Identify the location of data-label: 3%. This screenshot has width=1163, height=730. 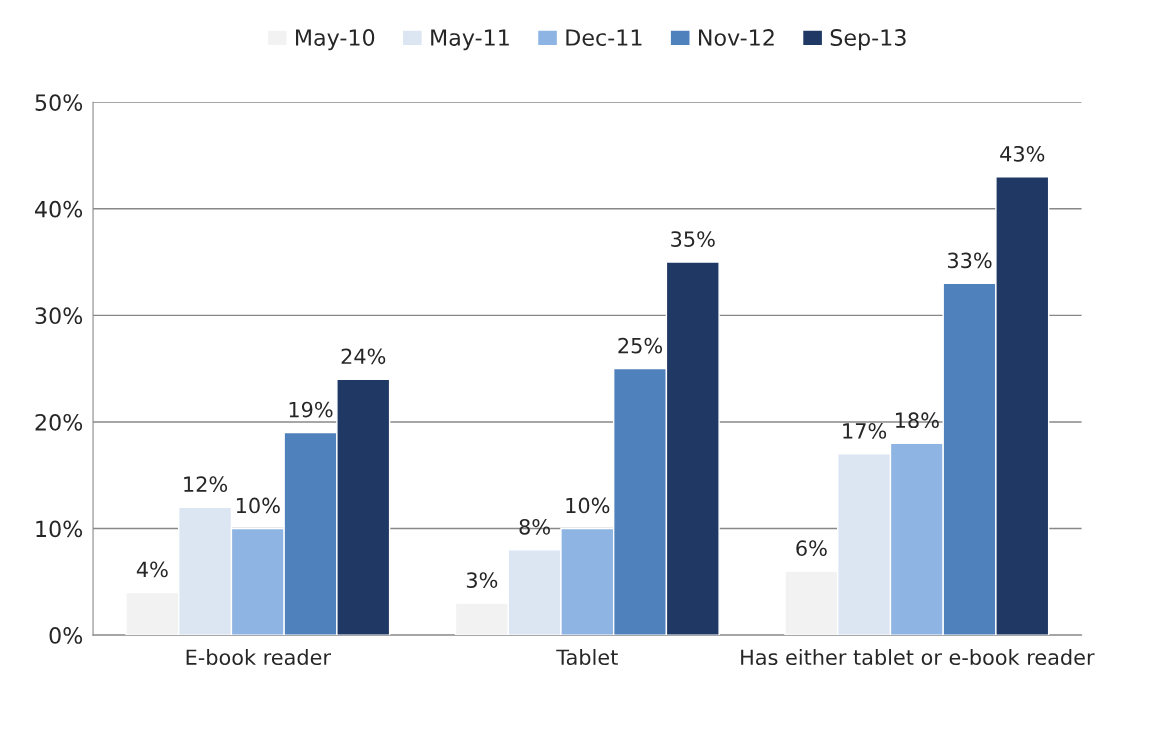
(482, 580).